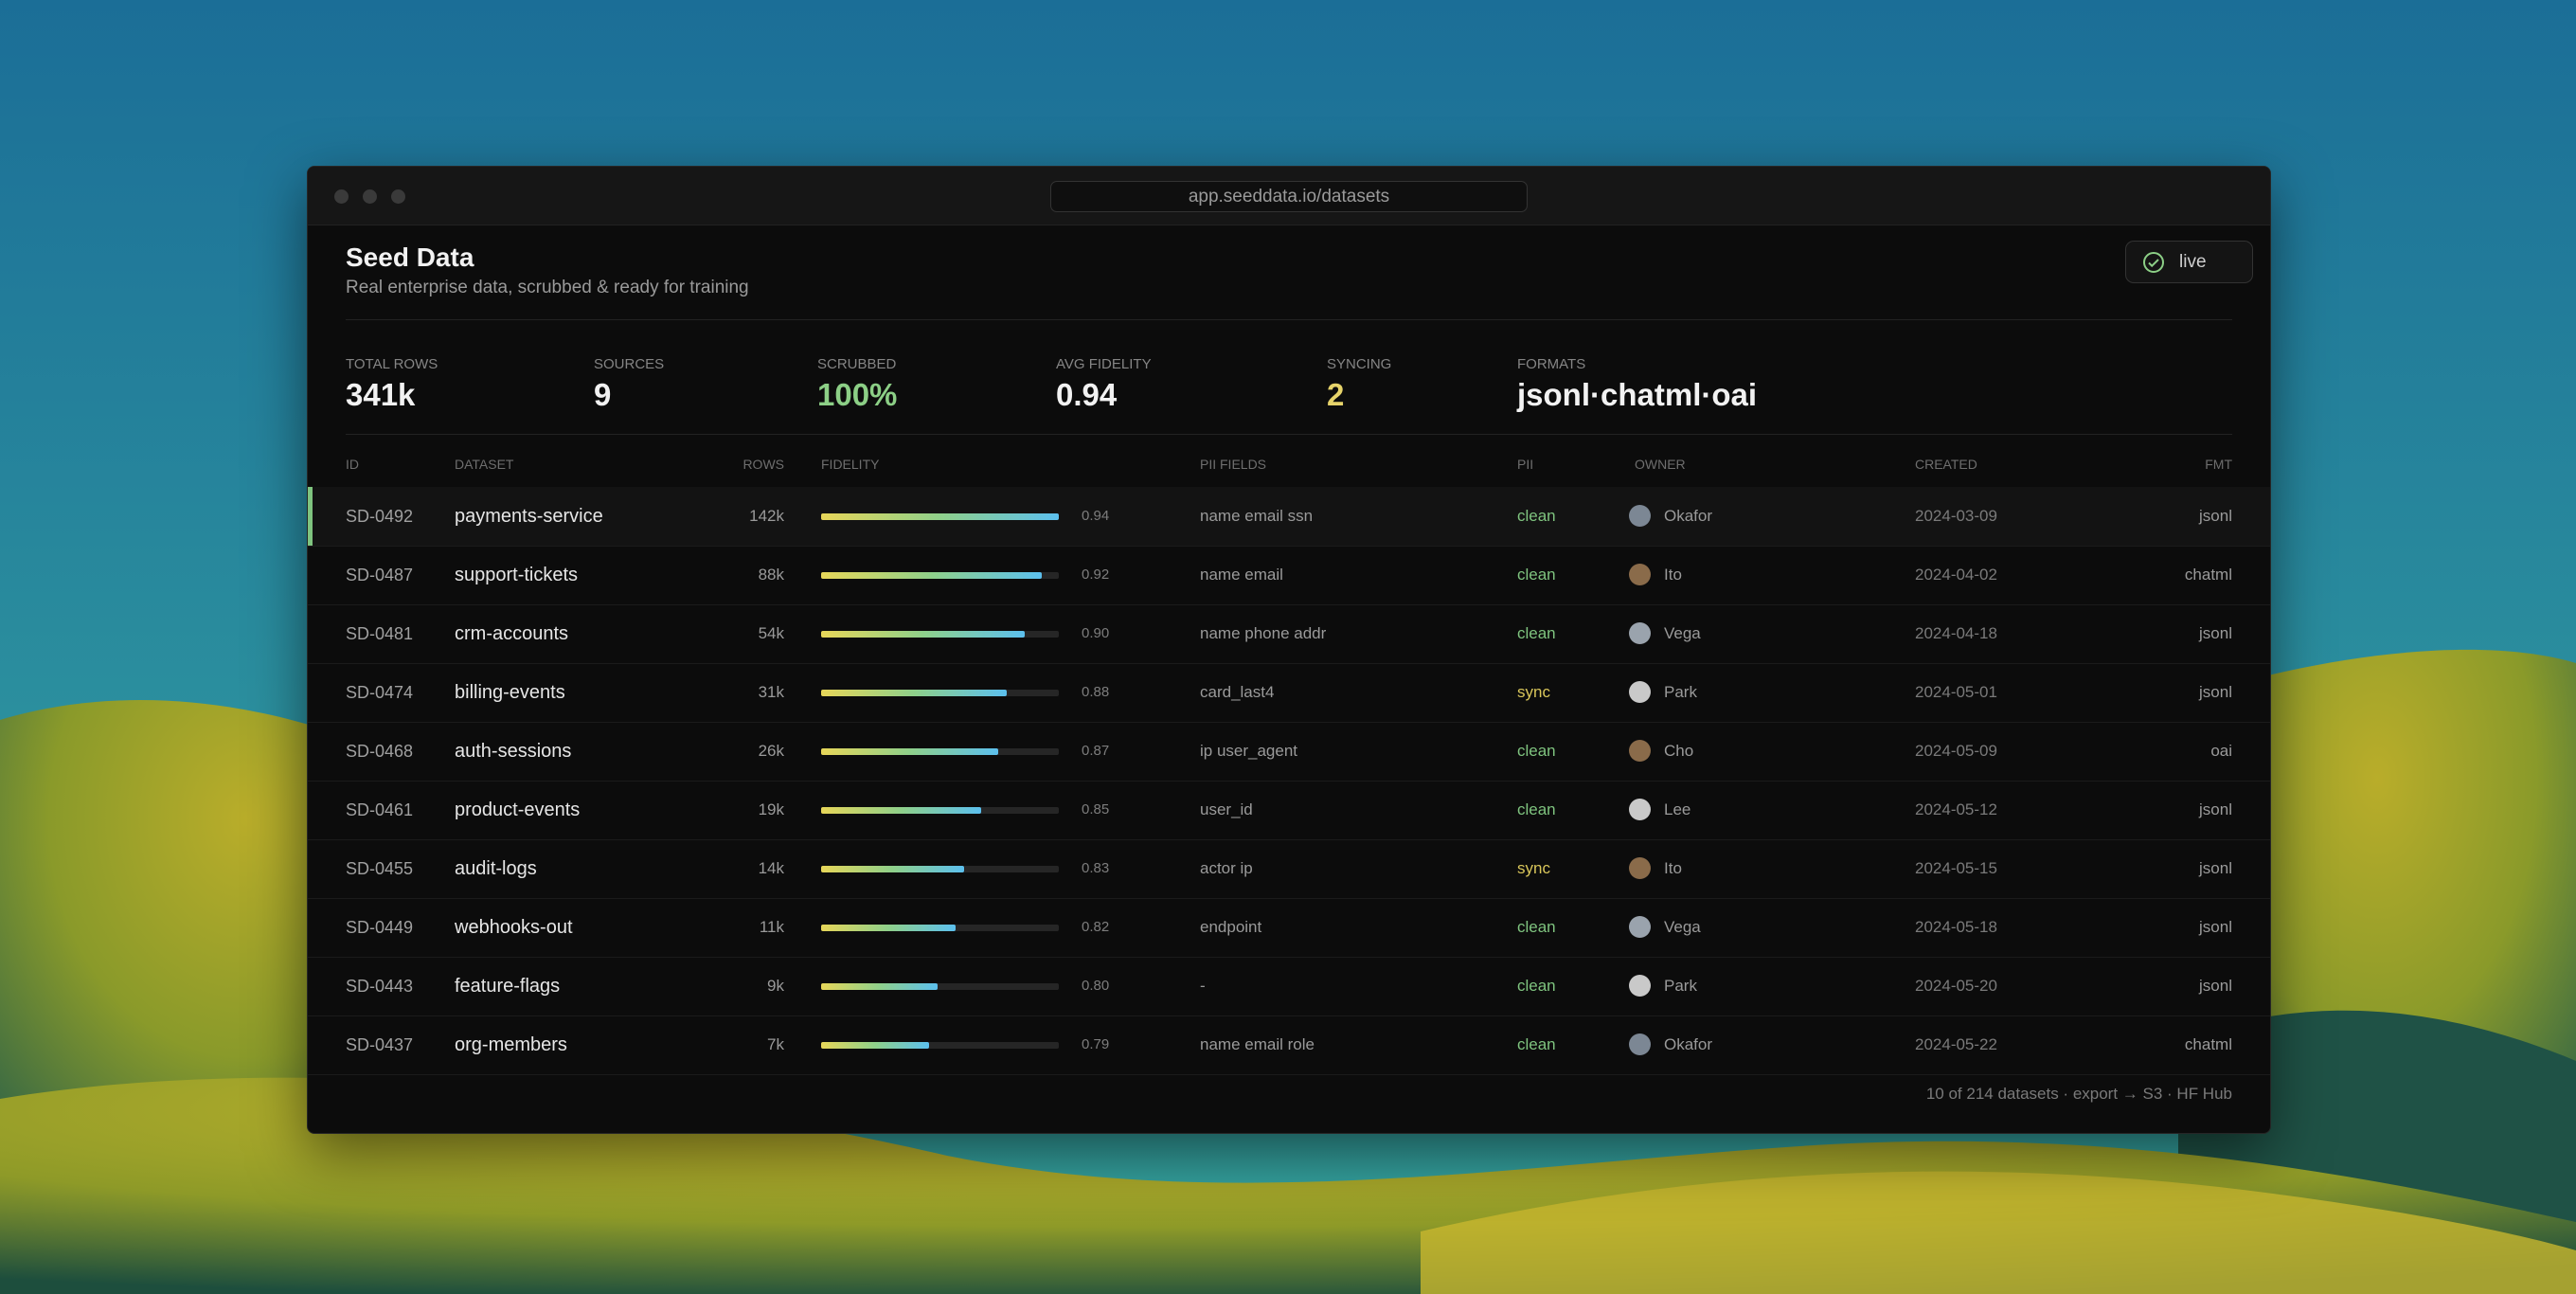 The width and height of the screenshot is (2576, 1294). I want to click on check-icon, so click(2153, 262).